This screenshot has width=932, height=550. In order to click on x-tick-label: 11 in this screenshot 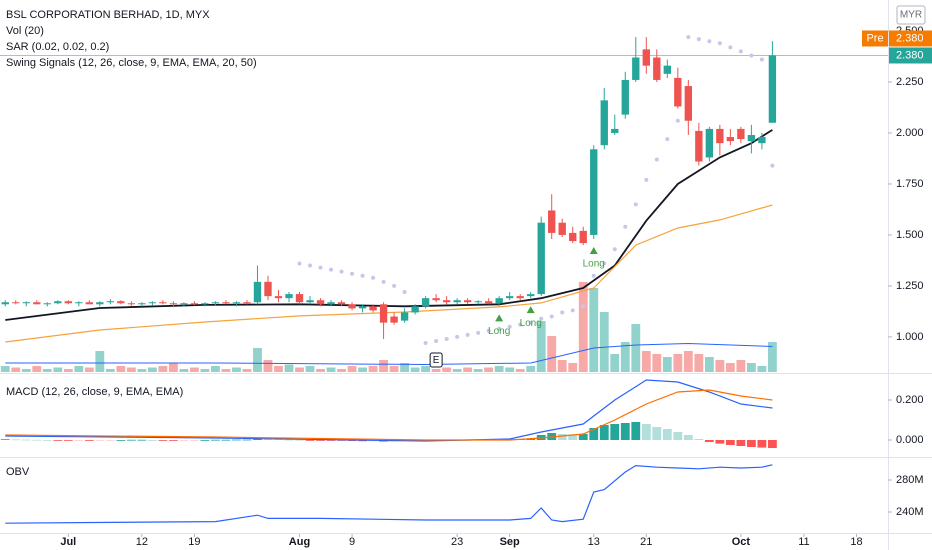, I will do `click(803, 542)`.